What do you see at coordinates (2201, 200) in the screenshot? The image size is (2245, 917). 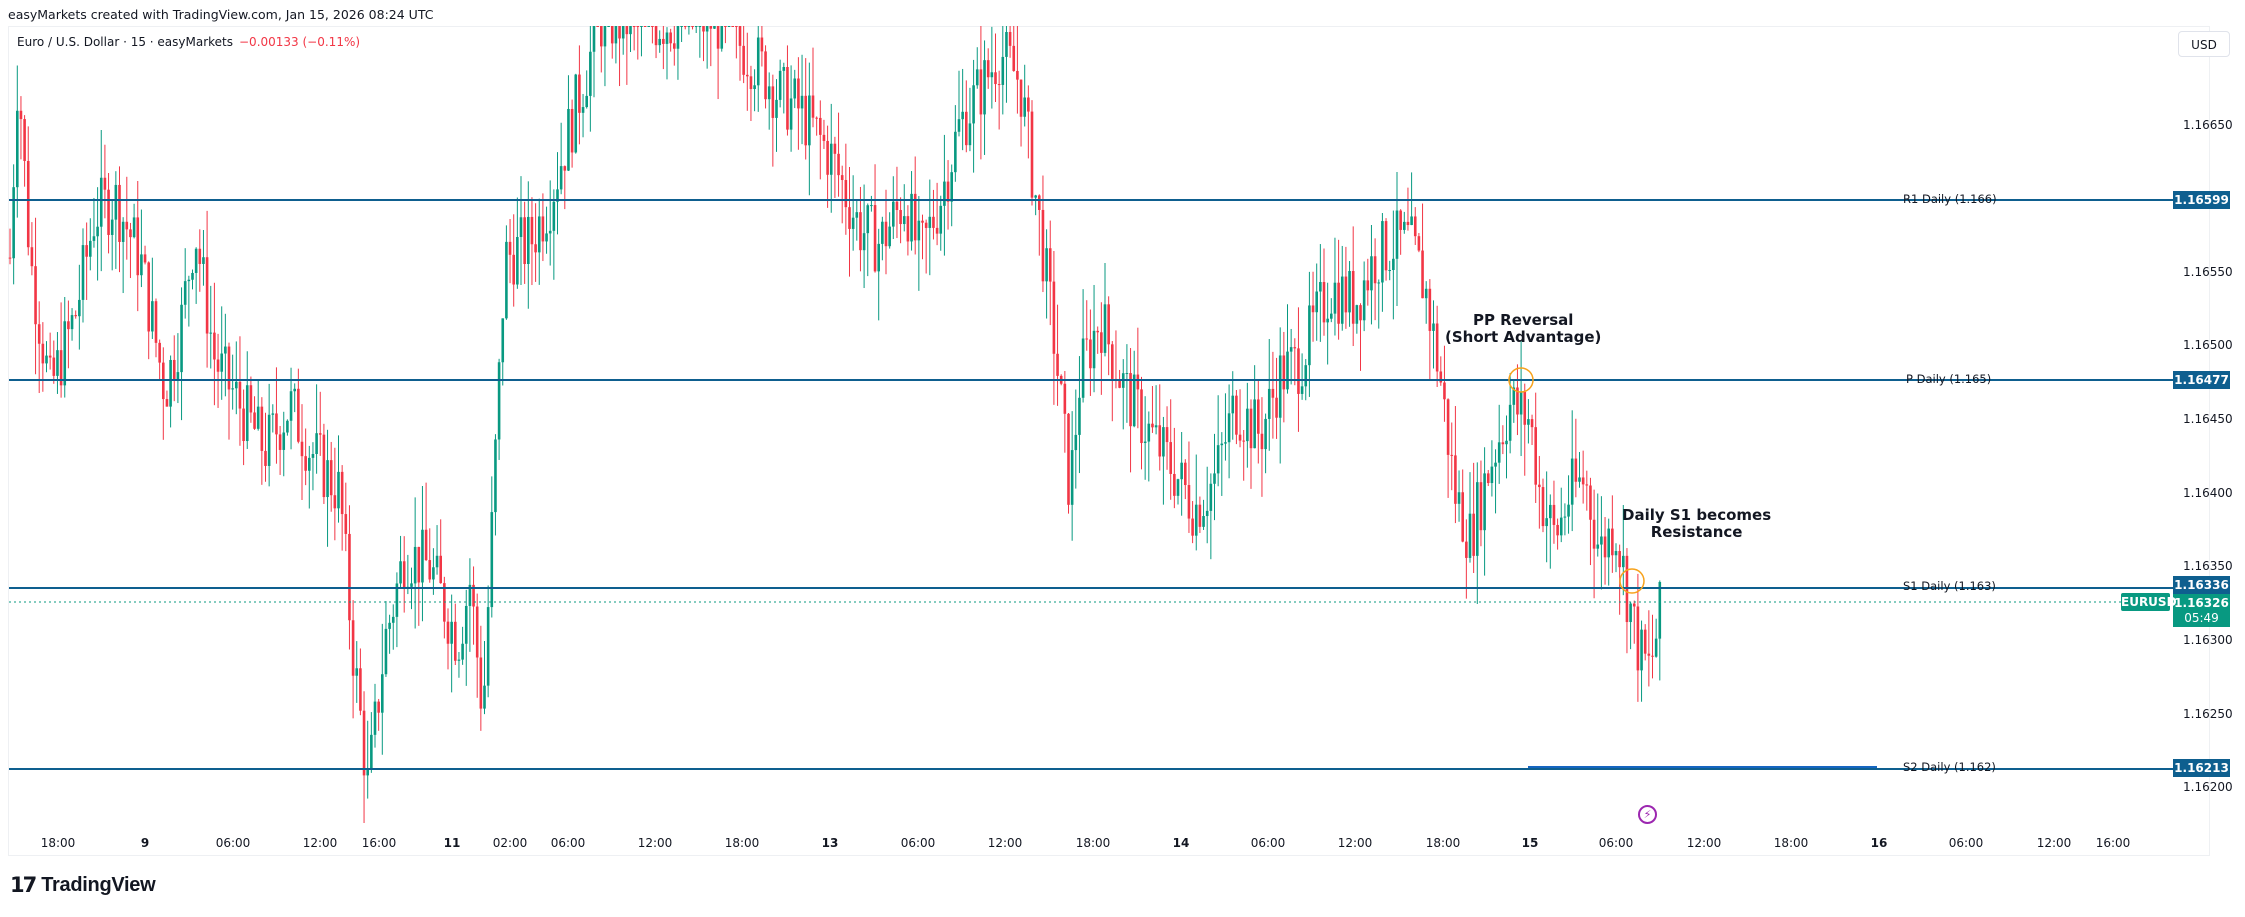 I see `r1-price-label: 1.16599` at bounding box center [2201, 200].